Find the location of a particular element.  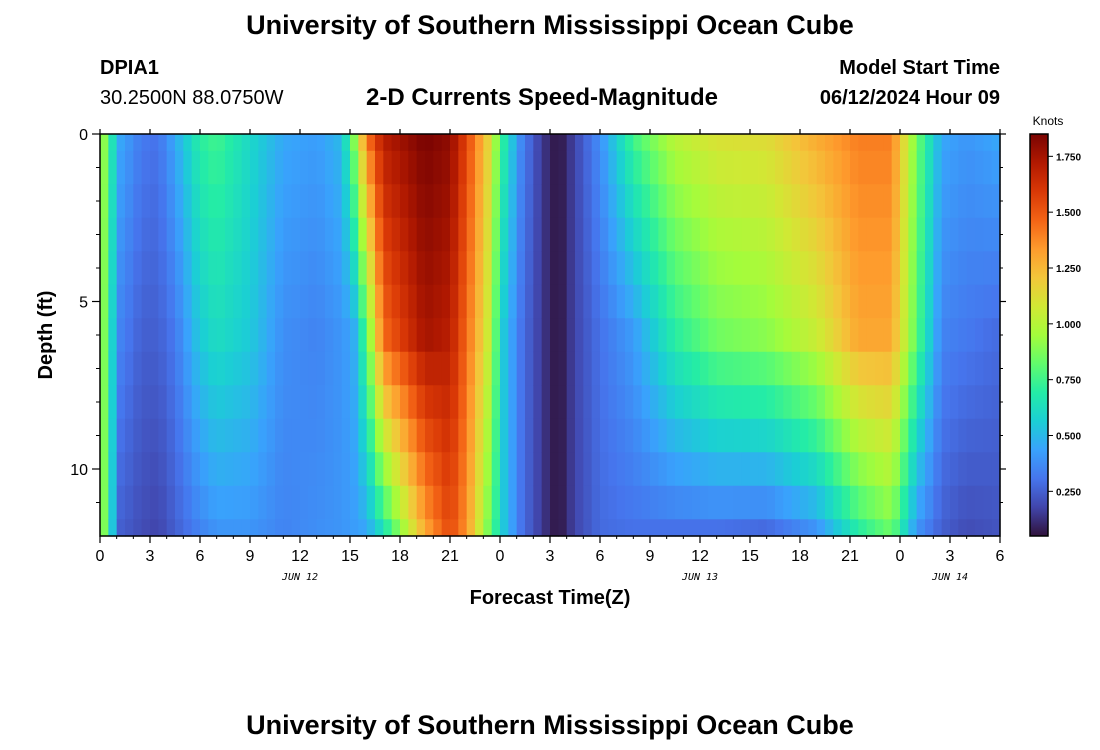

x-tick-label: 6 is located at coordinates (1000, 556).